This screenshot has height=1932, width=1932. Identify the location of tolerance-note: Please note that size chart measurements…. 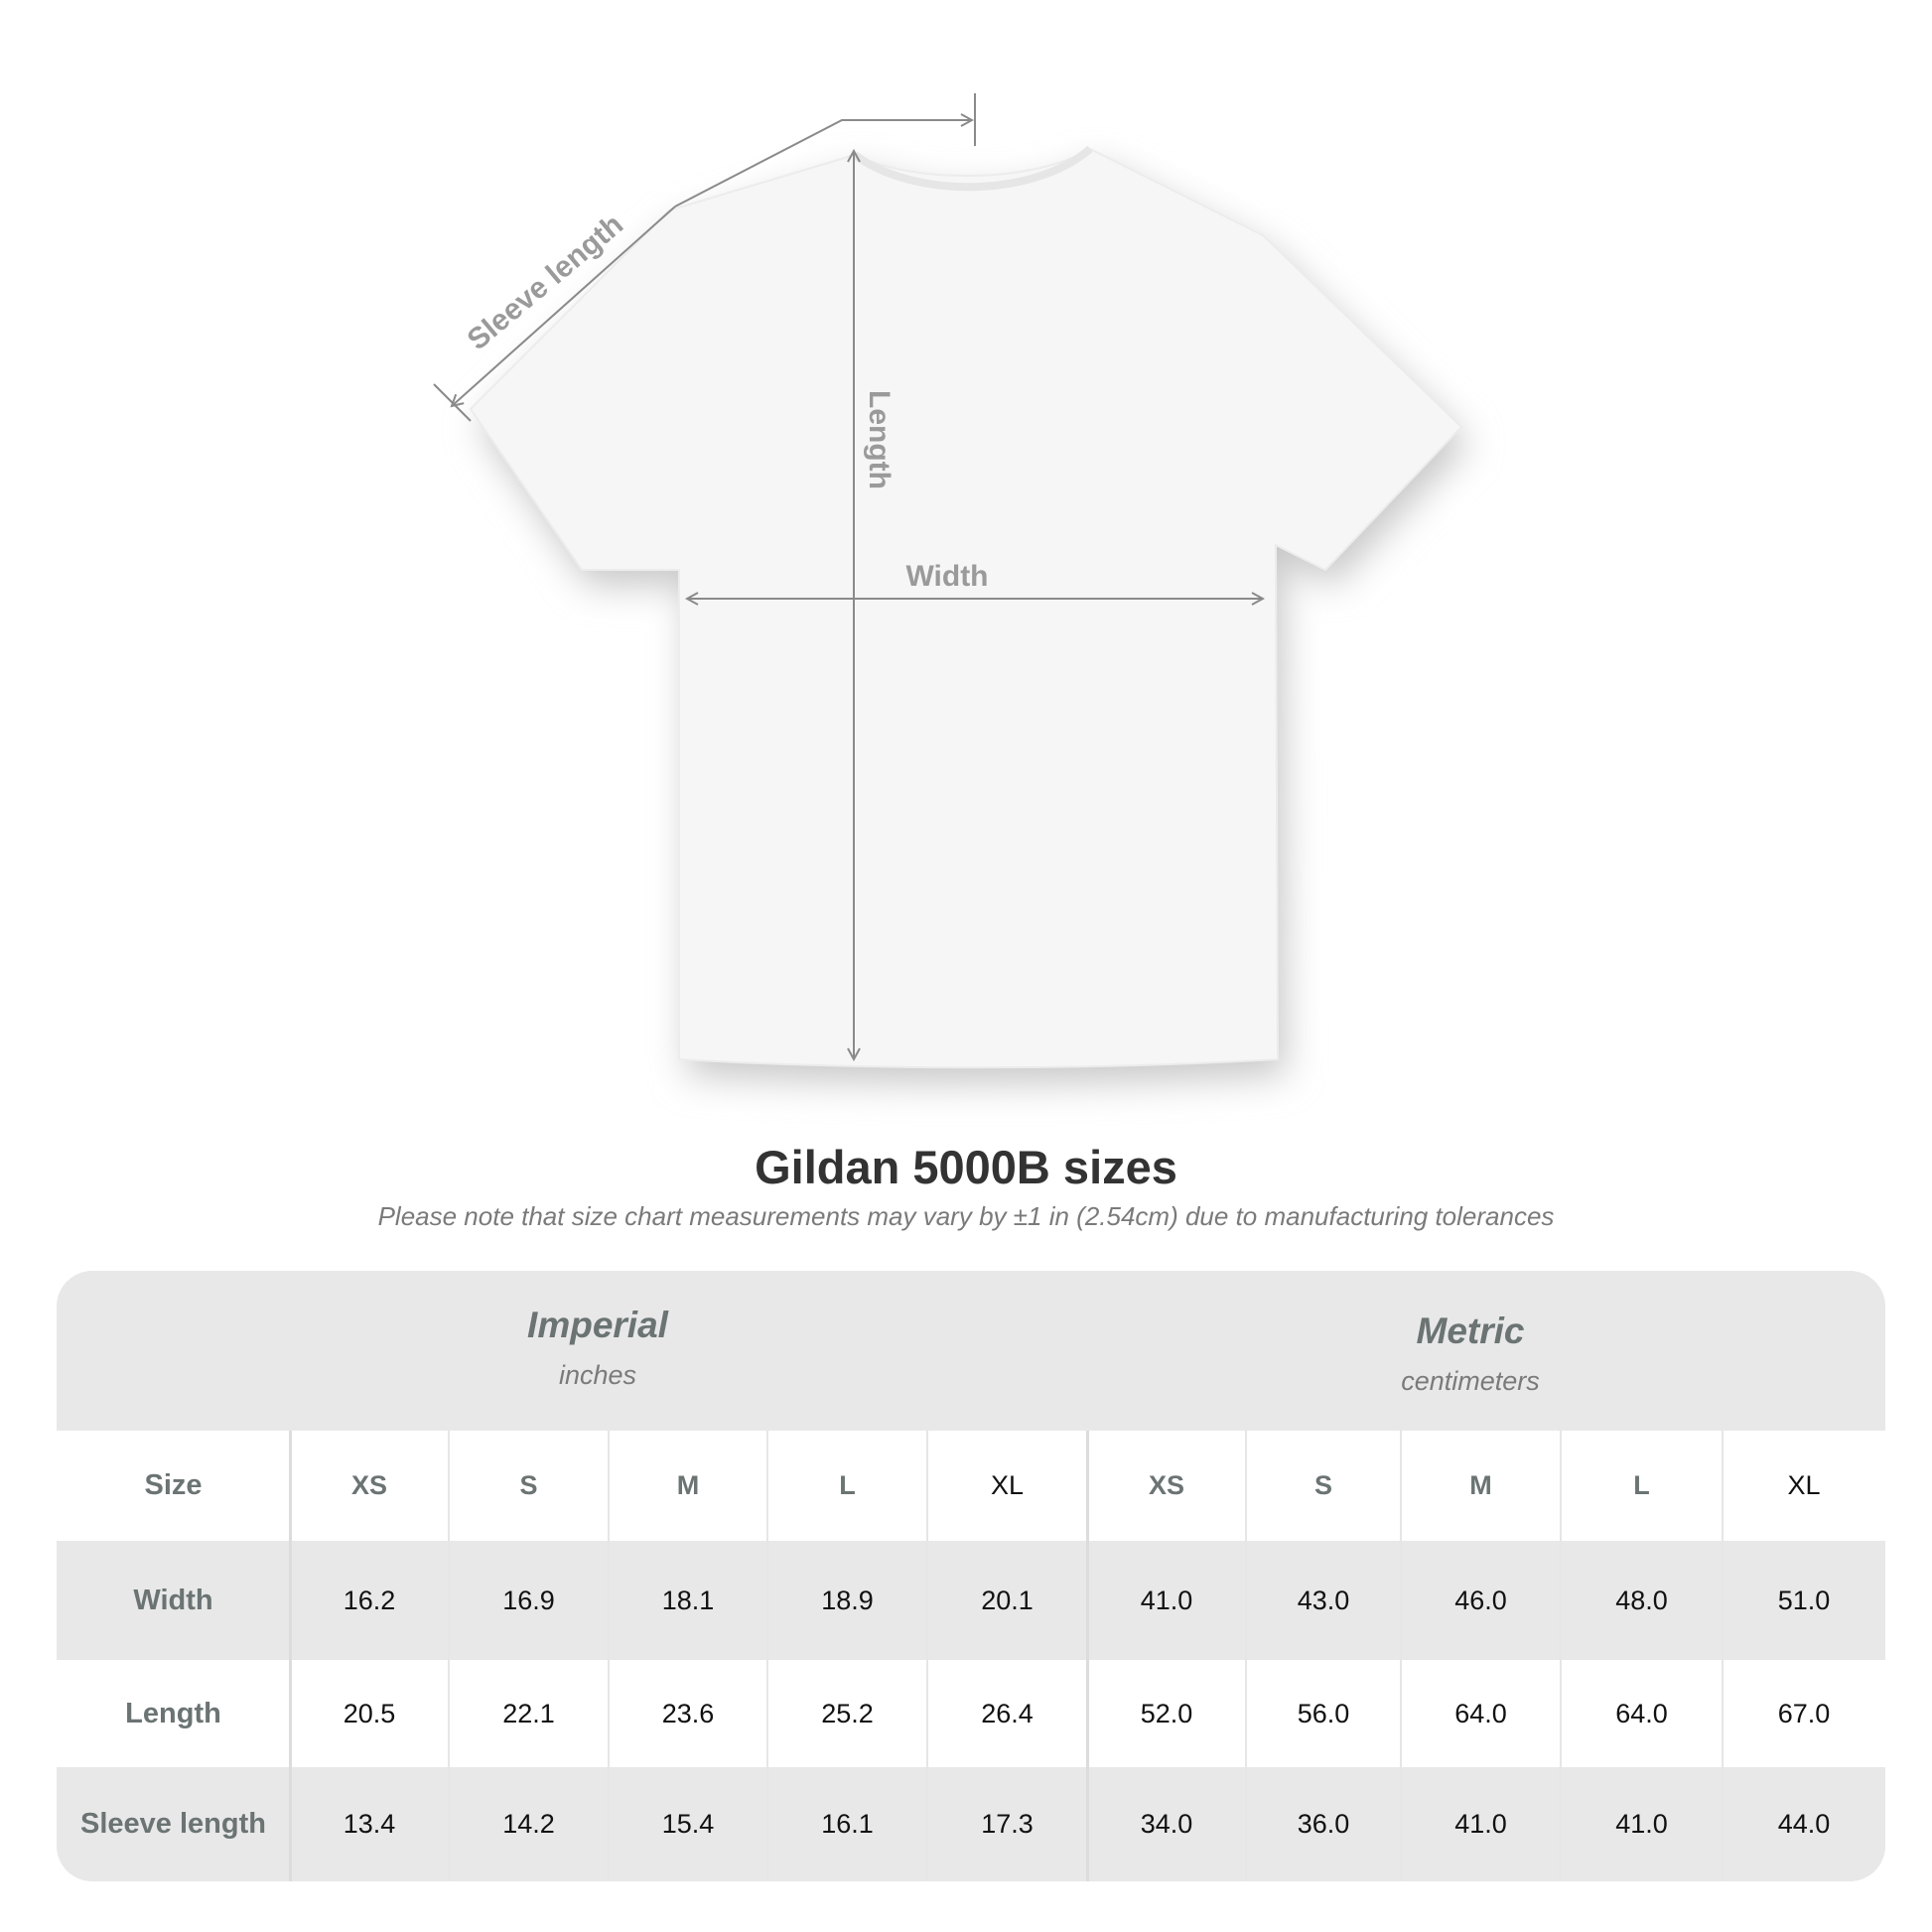
(966, 1216).